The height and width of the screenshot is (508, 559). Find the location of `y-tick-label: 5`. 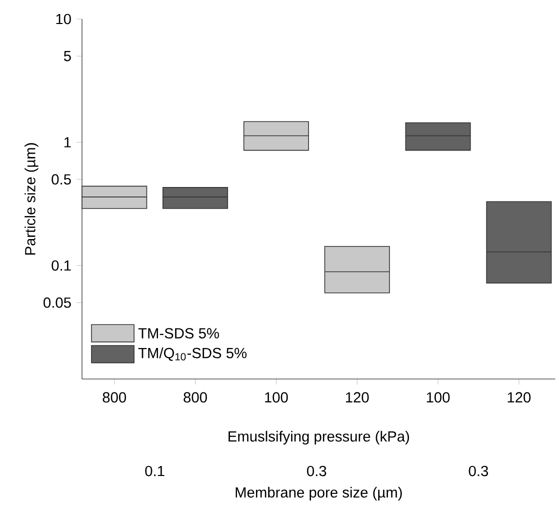

y-tick-label: 5 is located at coordinates (67, 56).